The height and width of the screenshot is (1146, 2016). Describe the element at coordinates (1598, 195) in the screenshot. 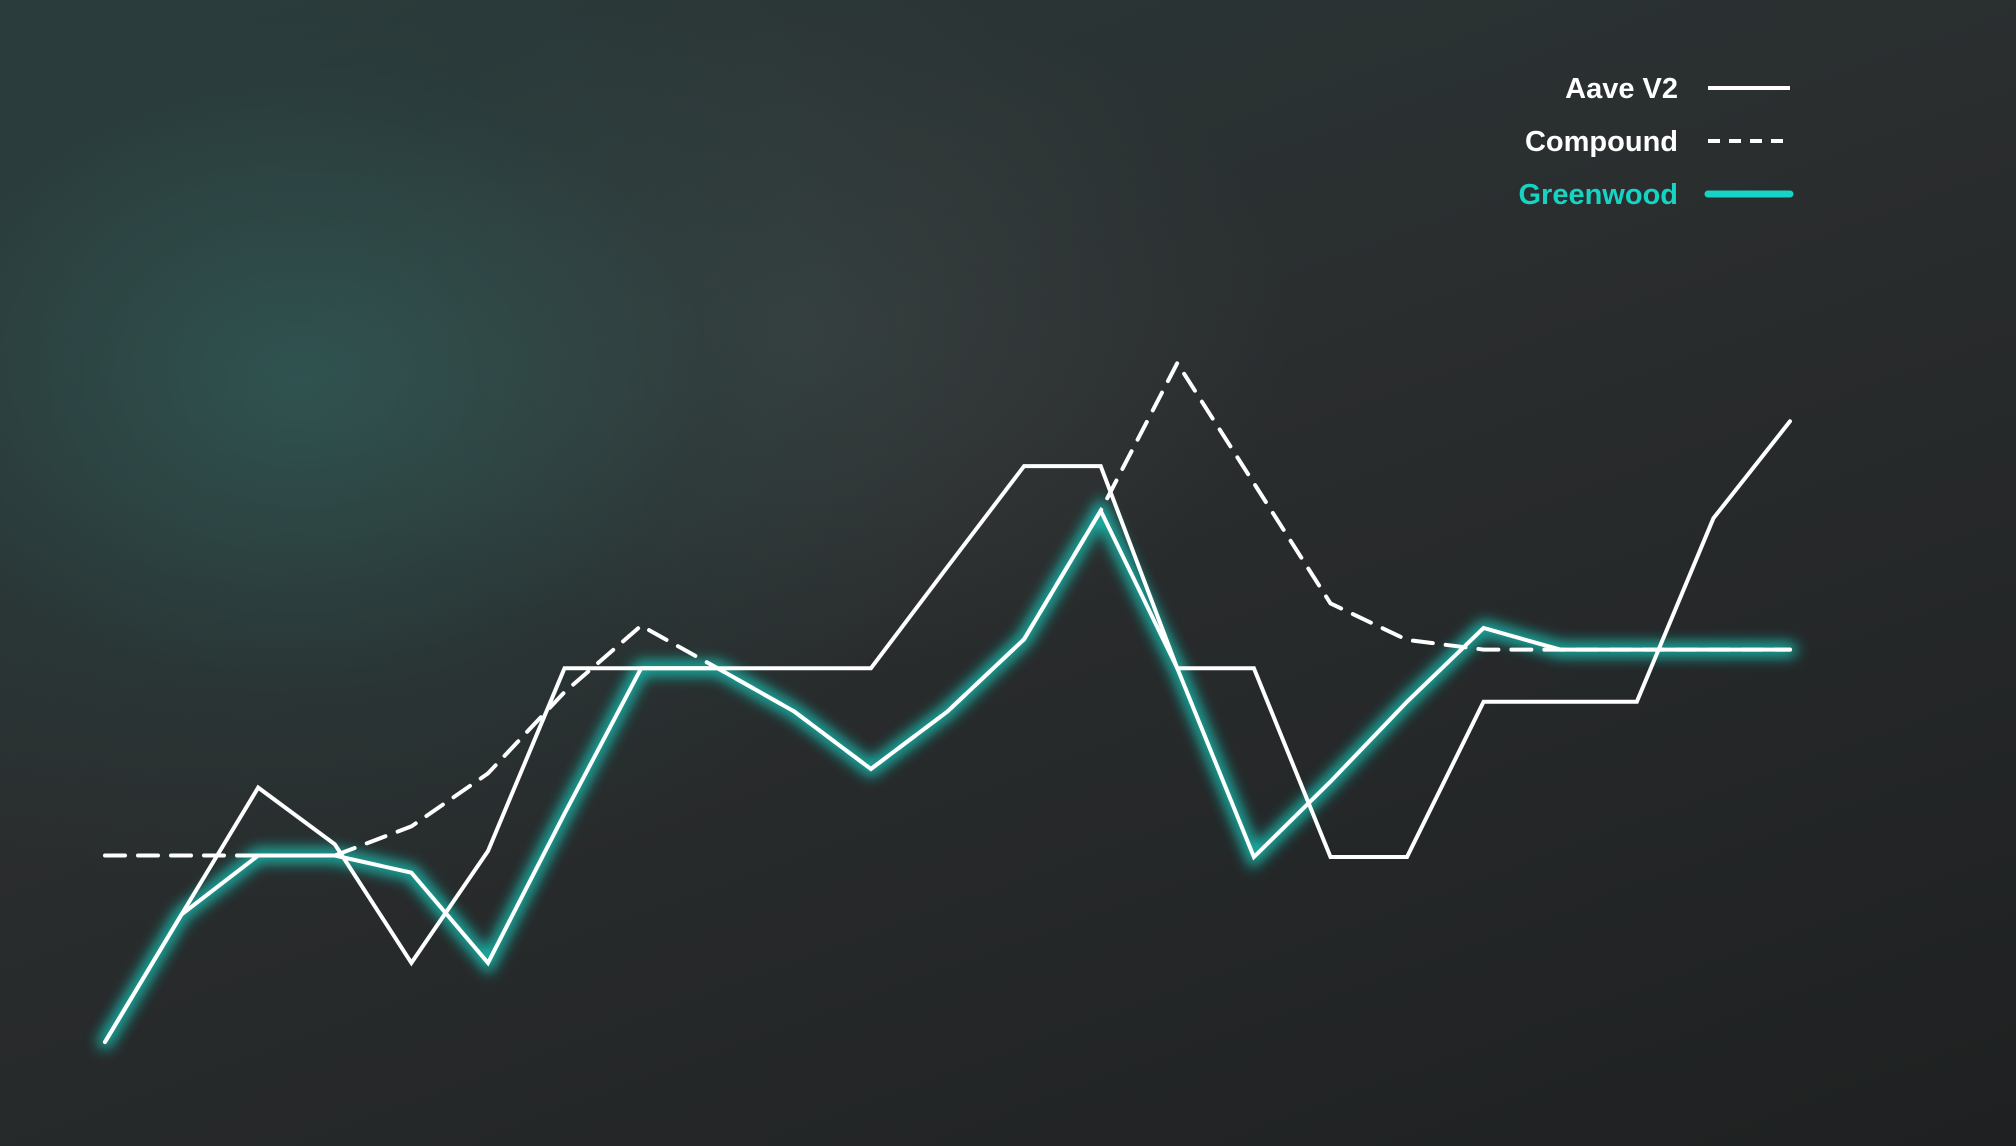

I see `legend-label-greenwood: Greenwood` at that location.